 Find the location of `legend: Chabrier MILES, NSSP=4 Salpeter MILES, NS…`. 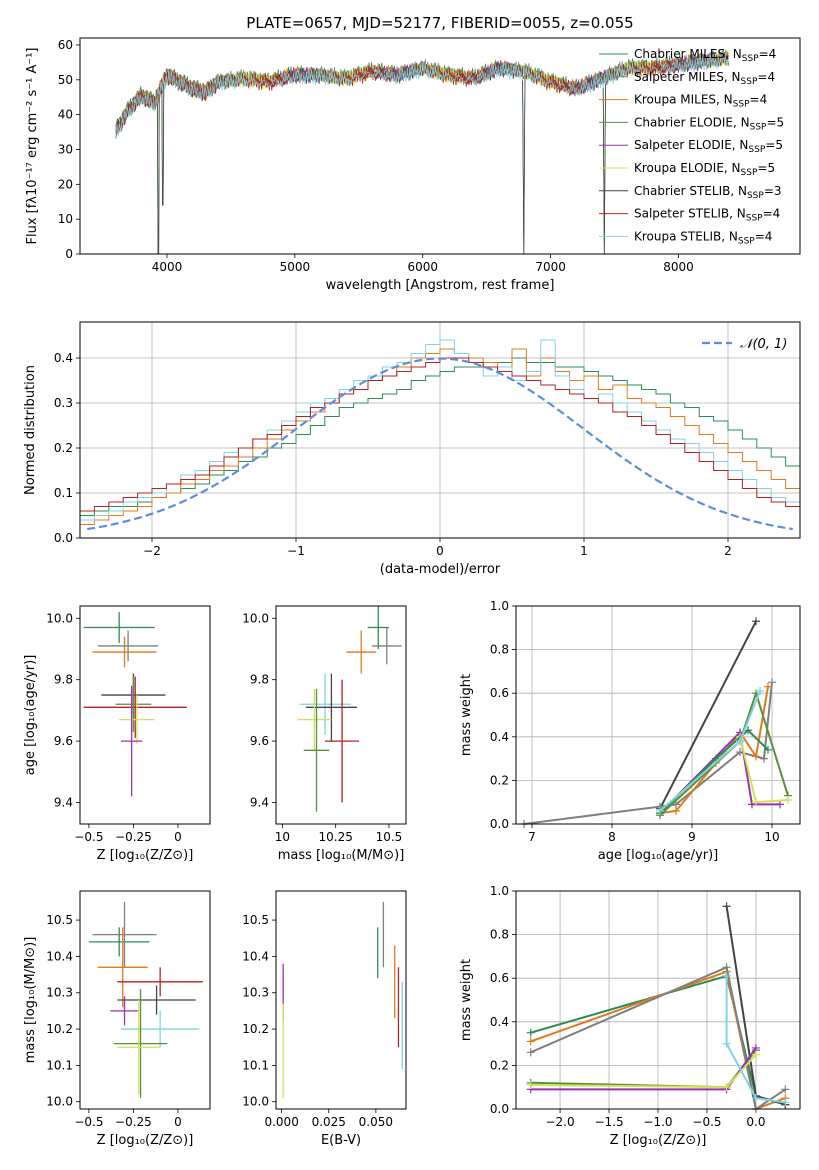

legend: Chabrier MILES, NSSP=4 Salpeter MILES, NS… is located at coordinates (691, 146).